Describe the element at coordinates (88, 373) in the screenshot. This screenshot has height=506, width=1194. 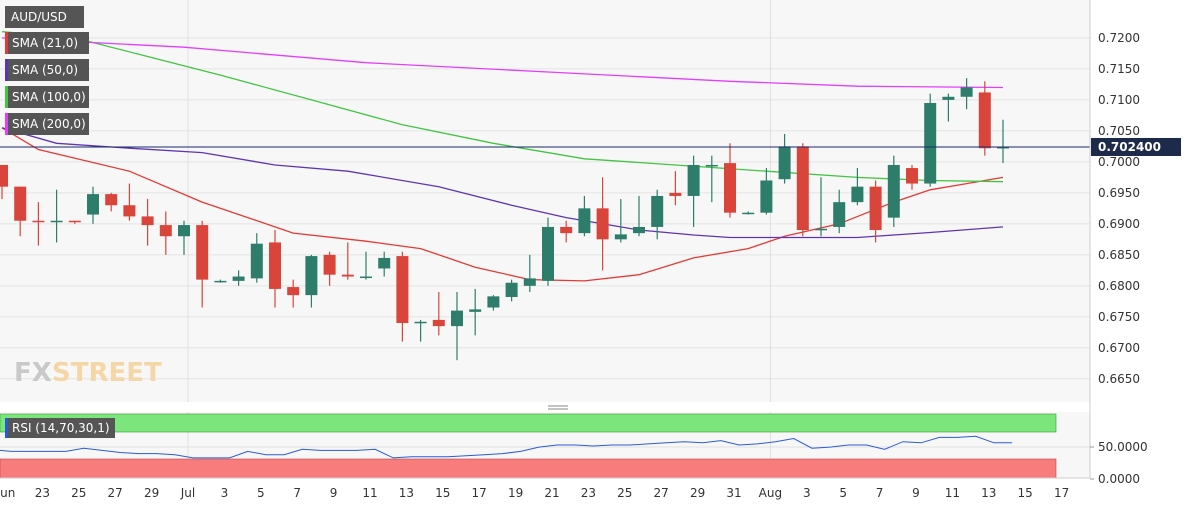
I see `fxstreet-logo: FX STREET` at that location.